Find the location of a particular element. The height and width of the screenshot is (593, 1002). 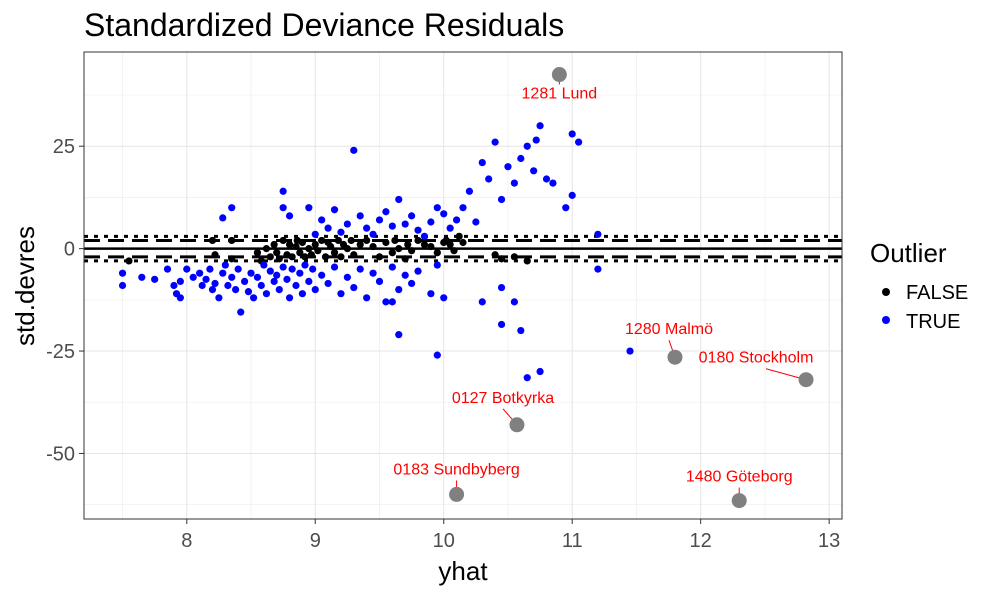

y-axis-title: std.devres is located at coordinates (25, 286).